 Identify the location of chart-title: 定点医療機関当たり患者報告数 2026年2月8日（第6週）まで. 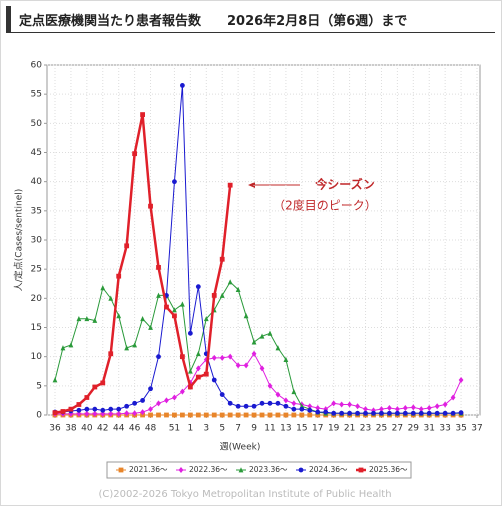
(213, 21).